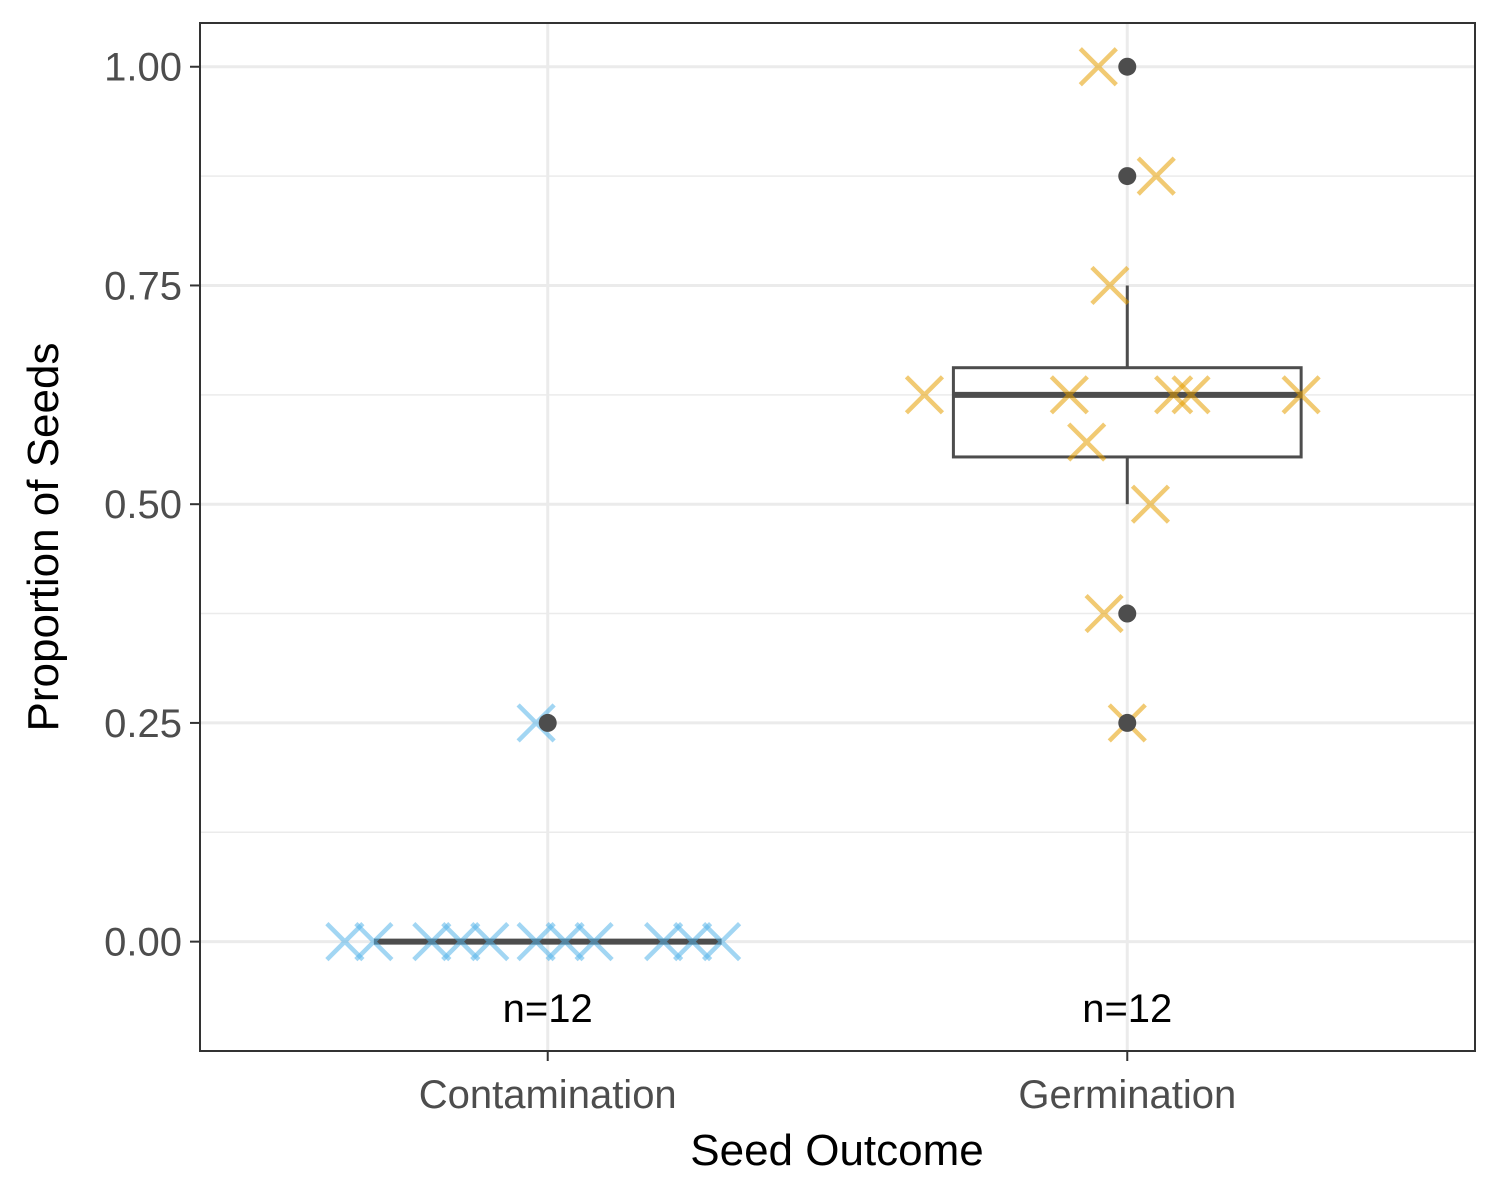 Image resolution: width=1500 pixels, height=1200 pixels. Describe the element at coordinates (143, 505) in the screenshot. I see `y-tick-label: 0.50` at that location.